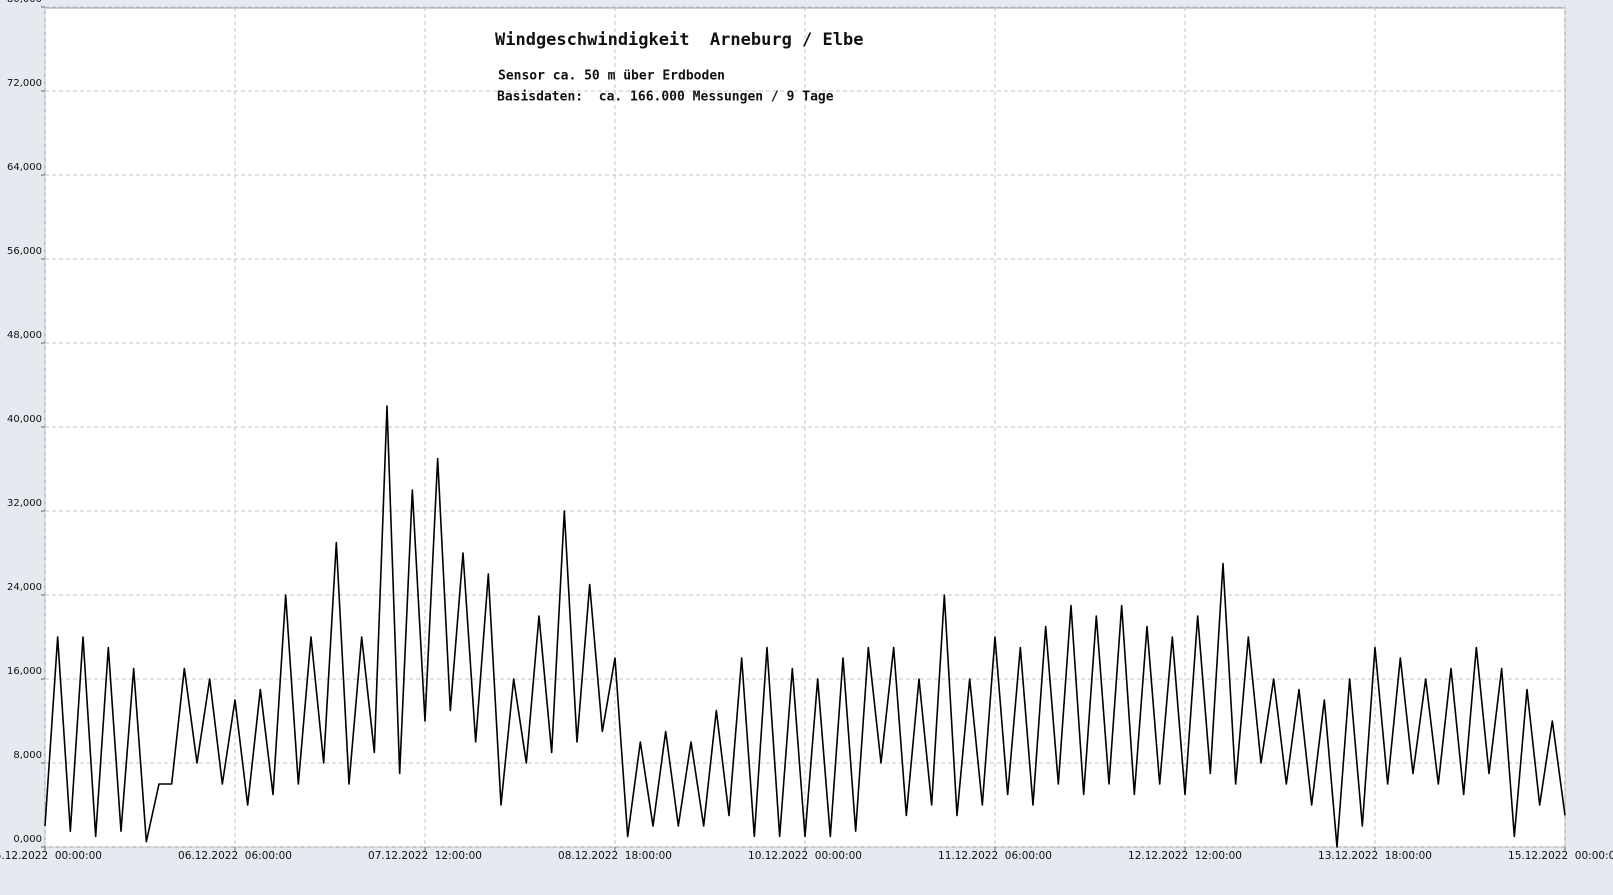  What do you see at coordinates (24, 83) in the screenshot?
I see `y-tick-label: 72,000` at bounding box center [24, 83].